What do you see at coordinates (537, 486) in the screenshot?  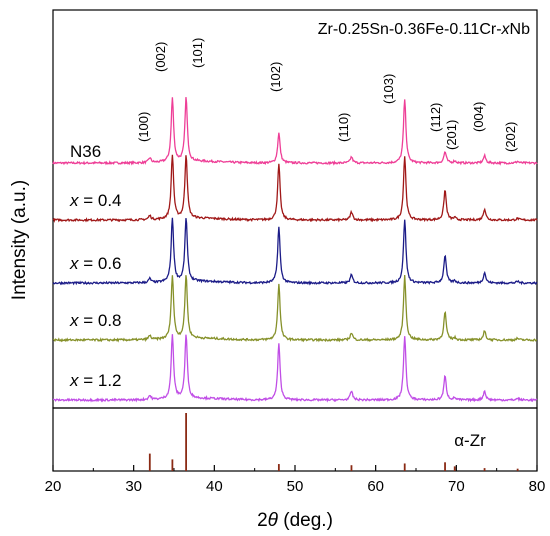 I see `x-tick-label-6: 80` at bounding box center [537, 486].